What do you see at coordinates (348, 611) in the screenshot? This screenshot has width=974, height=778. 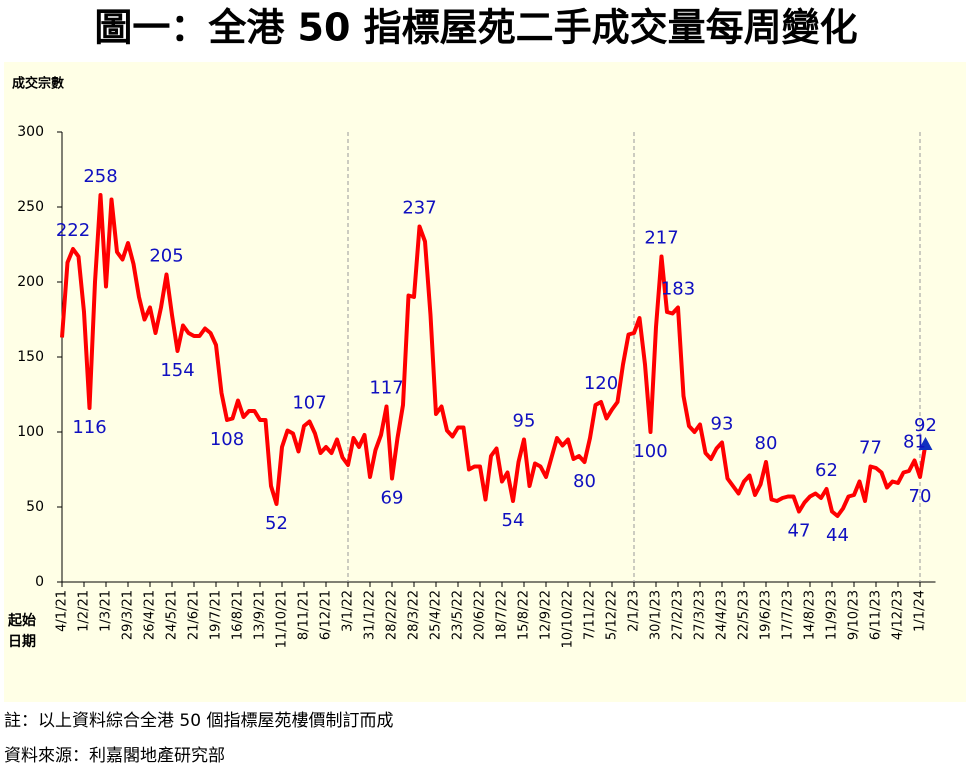 I see `x-tick-label: 3/1/22` at bounding box center [348, 611].